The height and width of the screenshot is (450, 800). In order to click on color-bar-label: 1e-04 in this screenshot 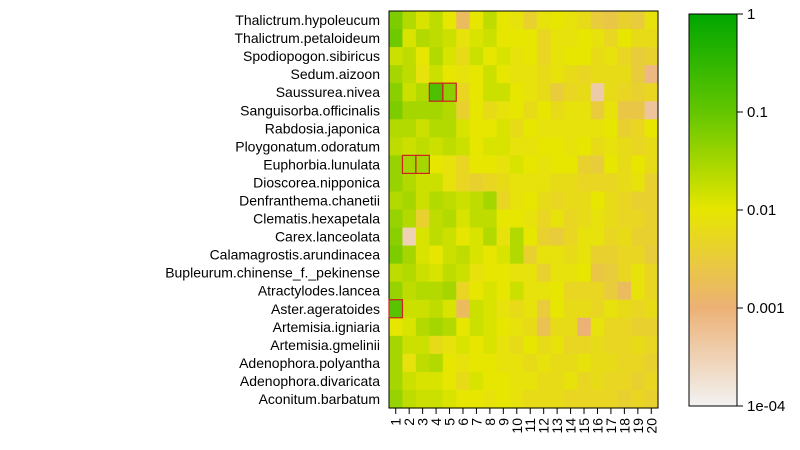, I will do `click(766, 406)`.